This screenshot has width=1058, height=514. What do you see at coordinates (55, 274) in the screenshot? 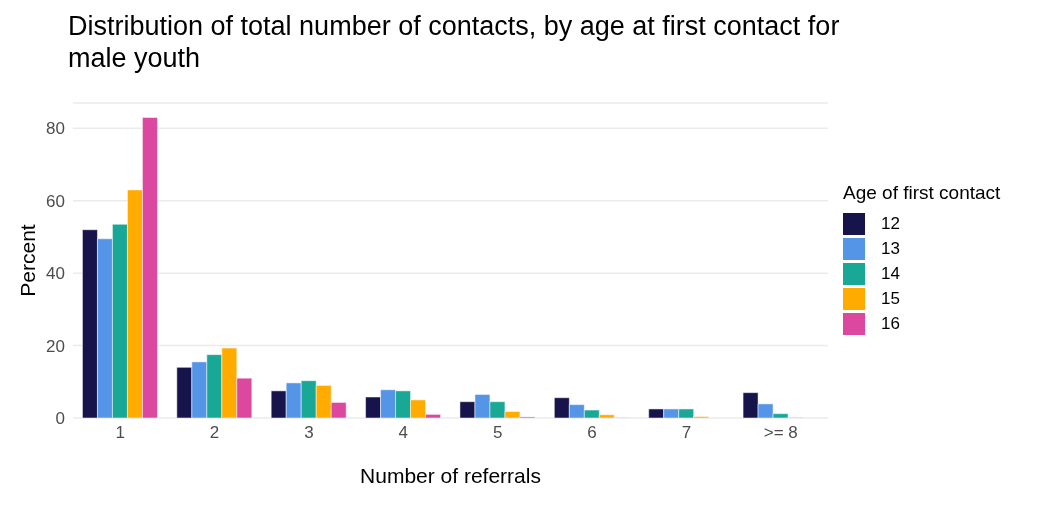
I see `y-tick-label: 40` at bounding box center [55, 274].